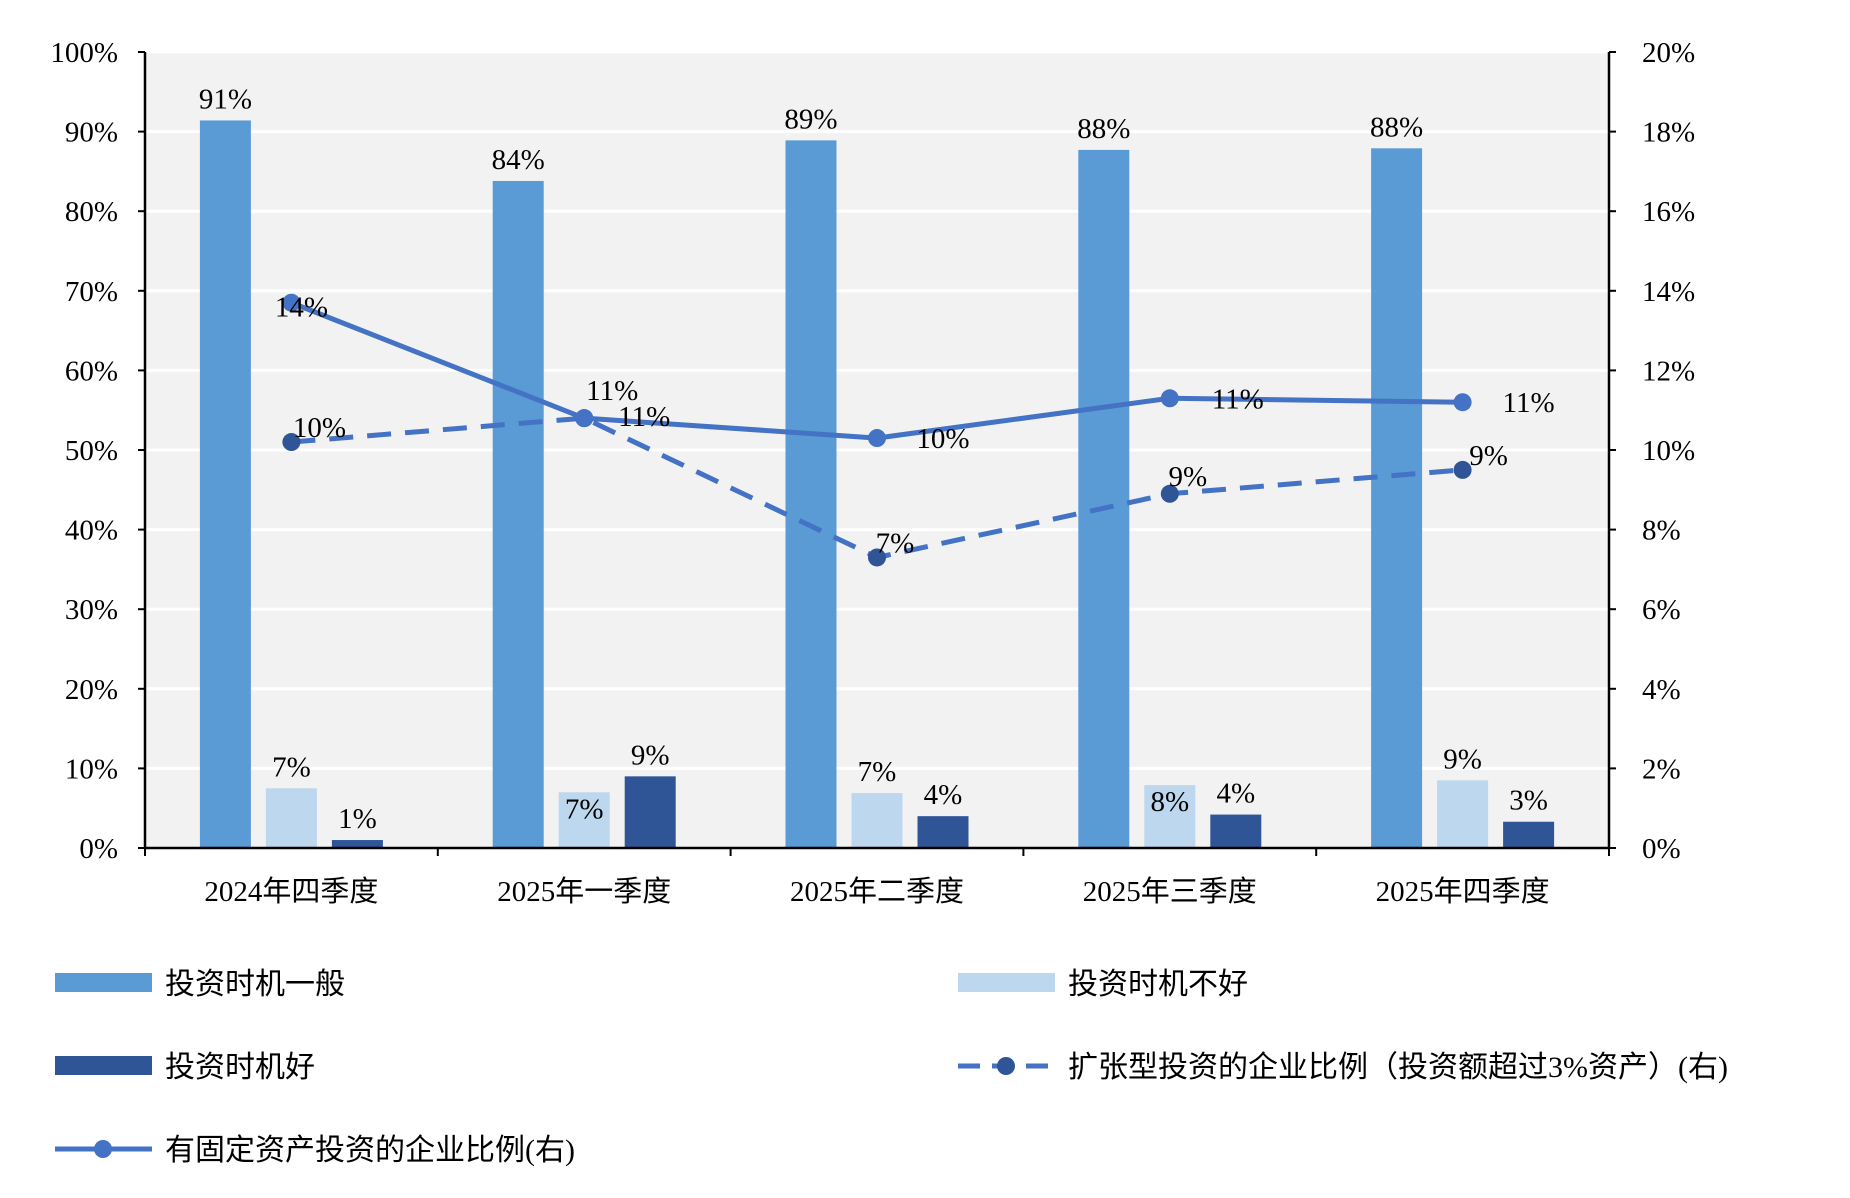 The image size is (1850, 1198). I want to click on left-tick-label: 40%, so click(91, 531).